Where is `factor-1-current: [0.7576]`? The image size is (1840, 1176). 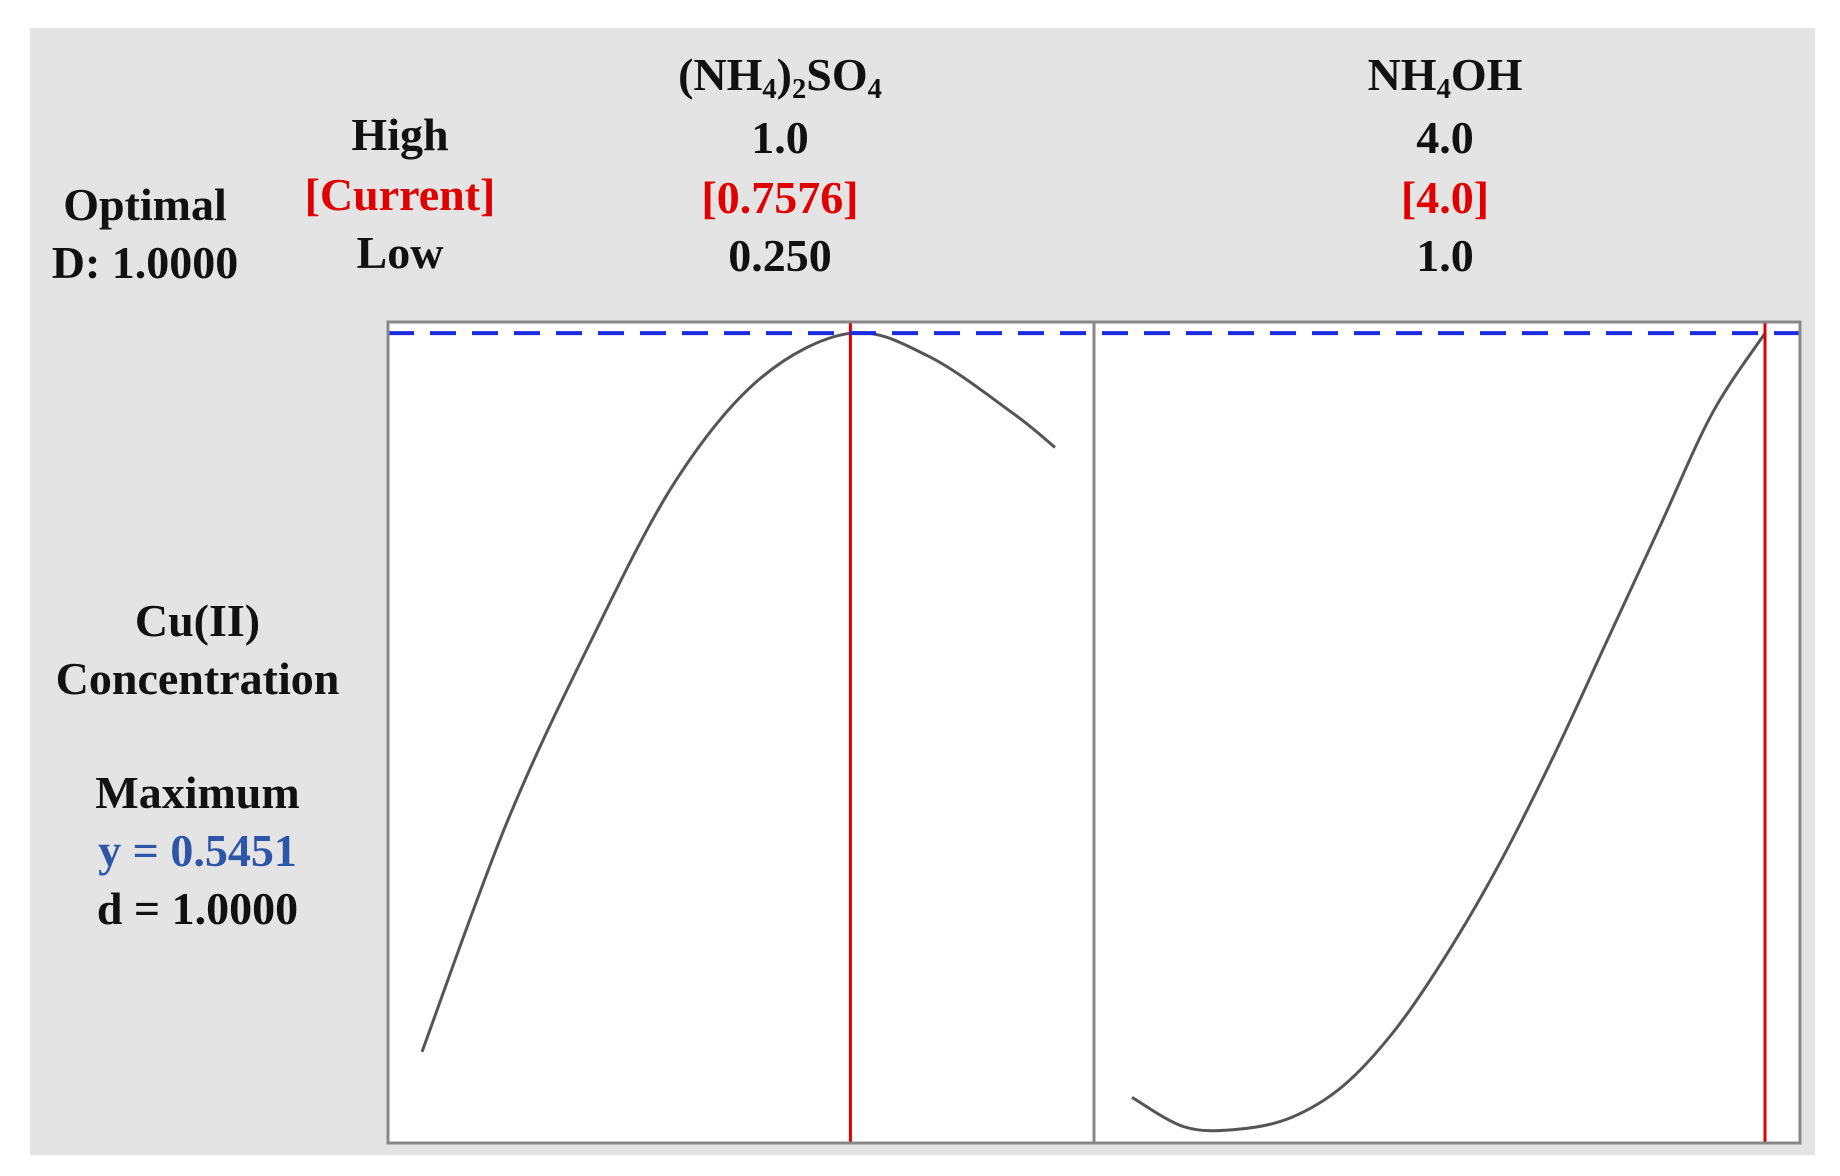
factor-1-current: [0.7576] is located at coordinates (780, 197).